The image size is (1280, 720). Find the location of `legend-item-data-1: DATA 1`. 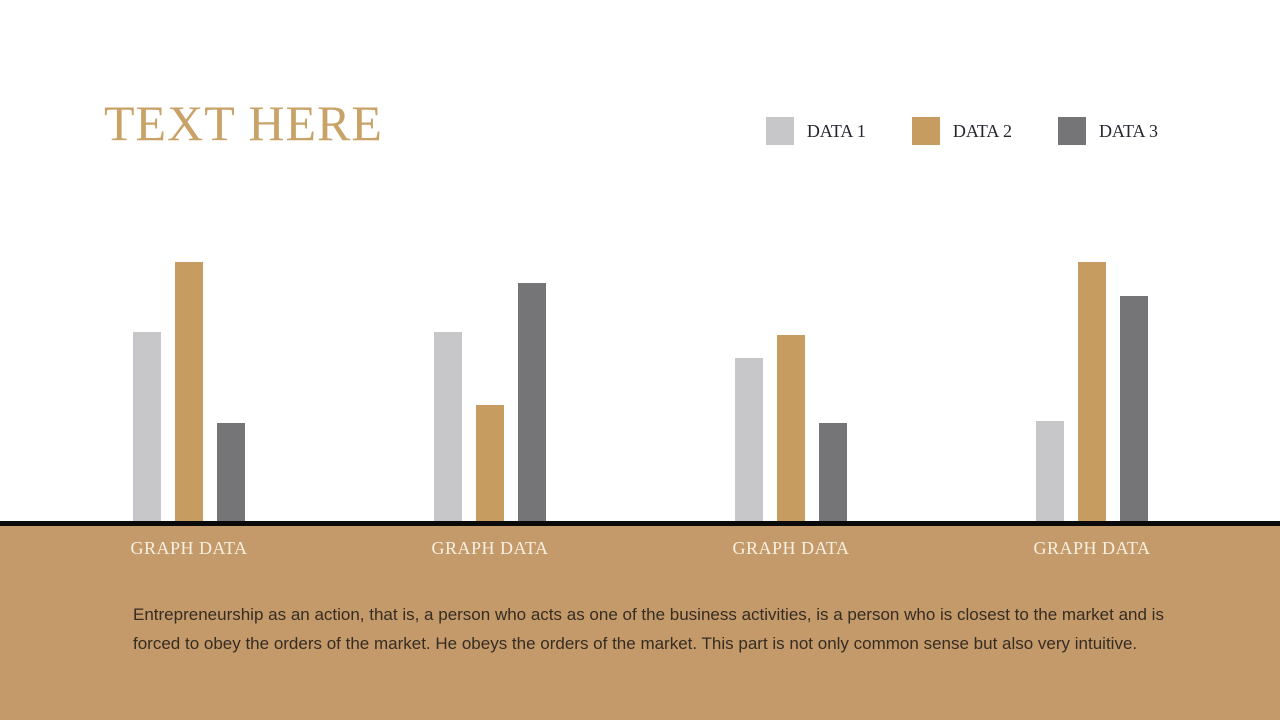

legend-item-data-1: DATA 1 is located at coordinates (815, 131).